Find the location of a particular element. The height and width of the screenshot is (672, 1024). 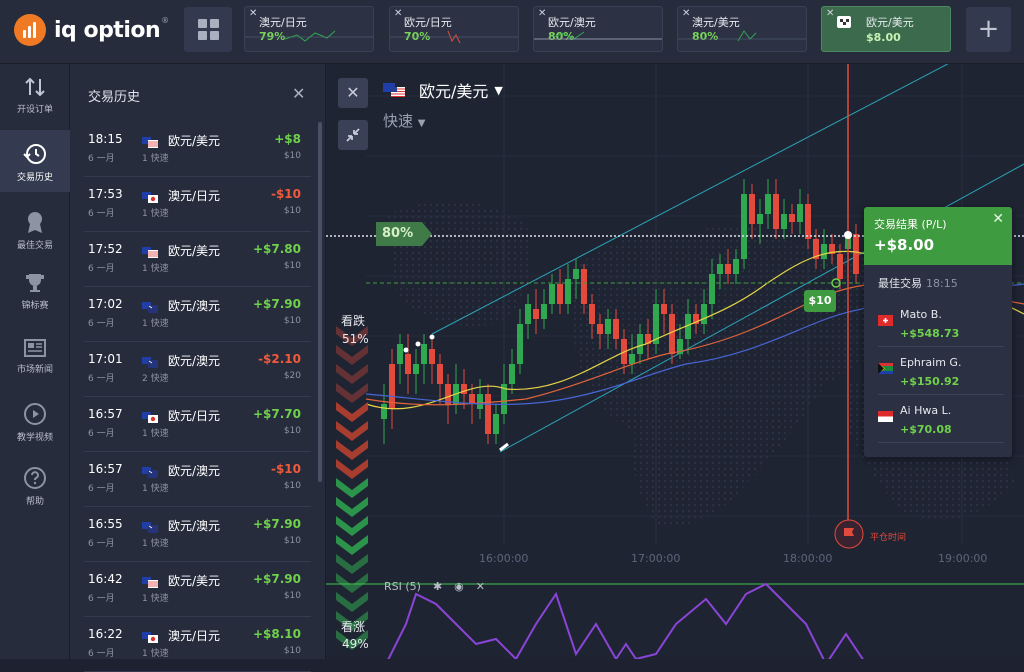

close-popup-icon: ✕ is located at coordinates (998, 219).